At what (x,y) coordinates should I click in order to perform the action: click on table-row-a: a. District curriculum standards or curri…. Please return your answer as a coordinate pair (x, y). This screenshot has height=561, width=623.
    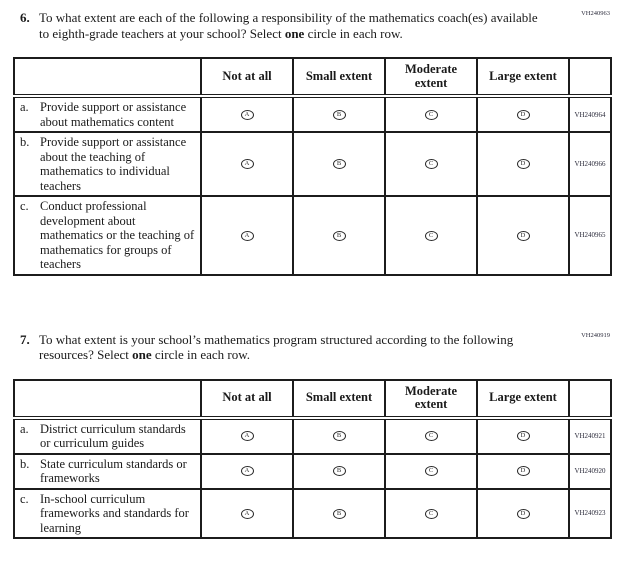
    Looking at the image, I should click on (312, 435).